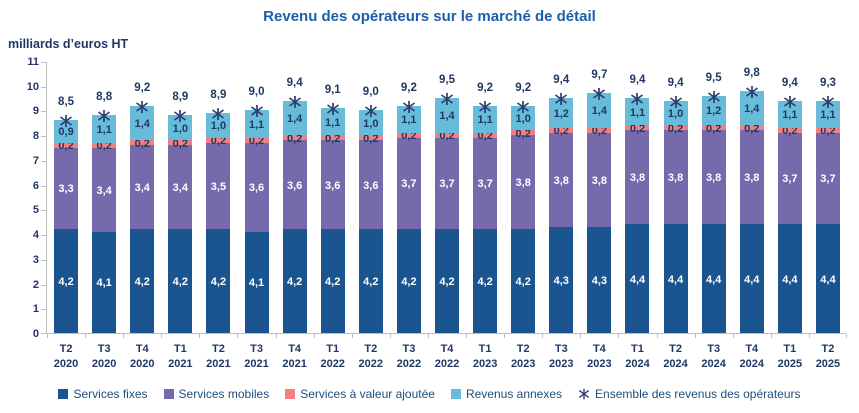 This screenshot has height=413, width=859. What do you see at coordinates (332, 89) in the screenshot?
I see `total-value-label: 9,1` at bounding box center [332, 89].